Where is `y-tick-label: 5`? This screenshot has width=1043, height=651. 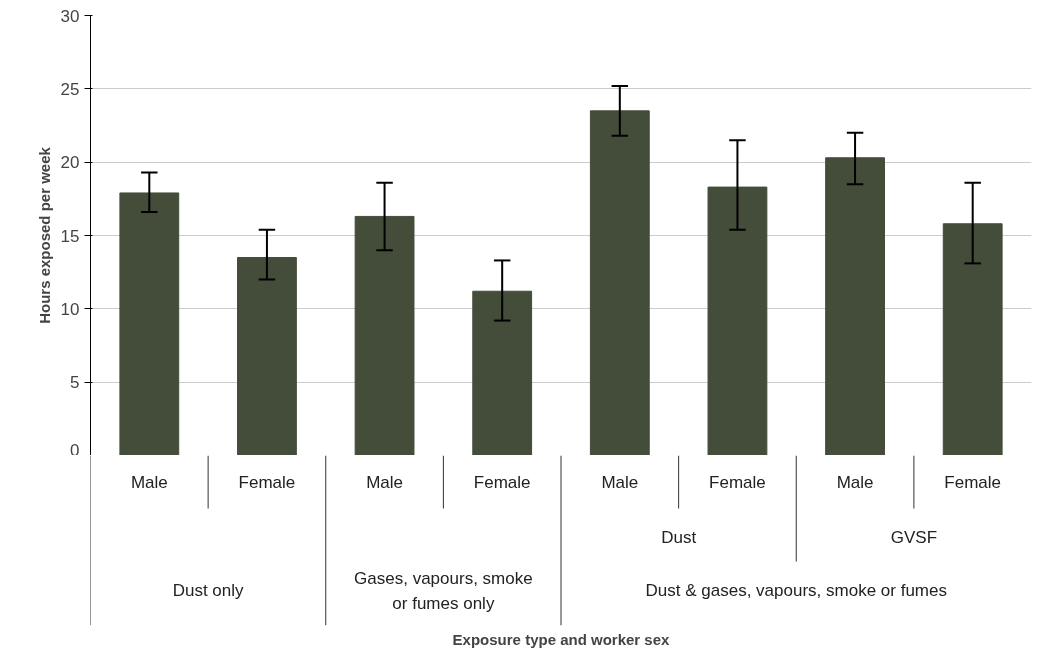 y-tick-label: 5 is located at coordinates (75, 383).